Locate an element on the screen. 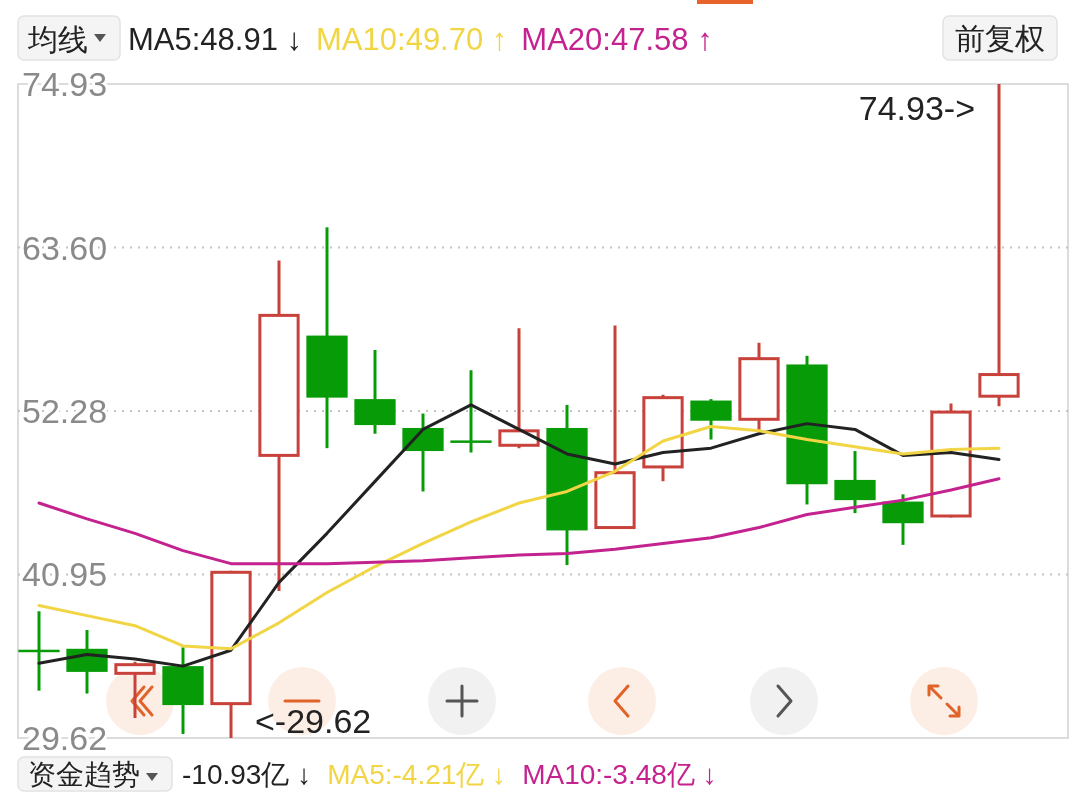  text: MA10:-3.48亿 ↓ is located at coordinates (619, 774).